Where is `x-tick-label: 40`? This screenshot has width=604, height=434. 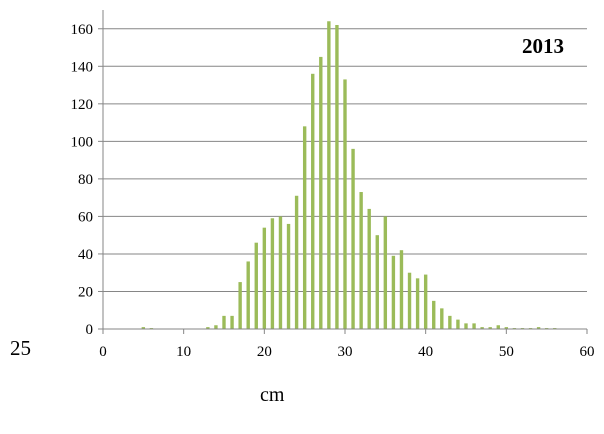
x-tick-label: 40 is located at coordinates (425, 352).